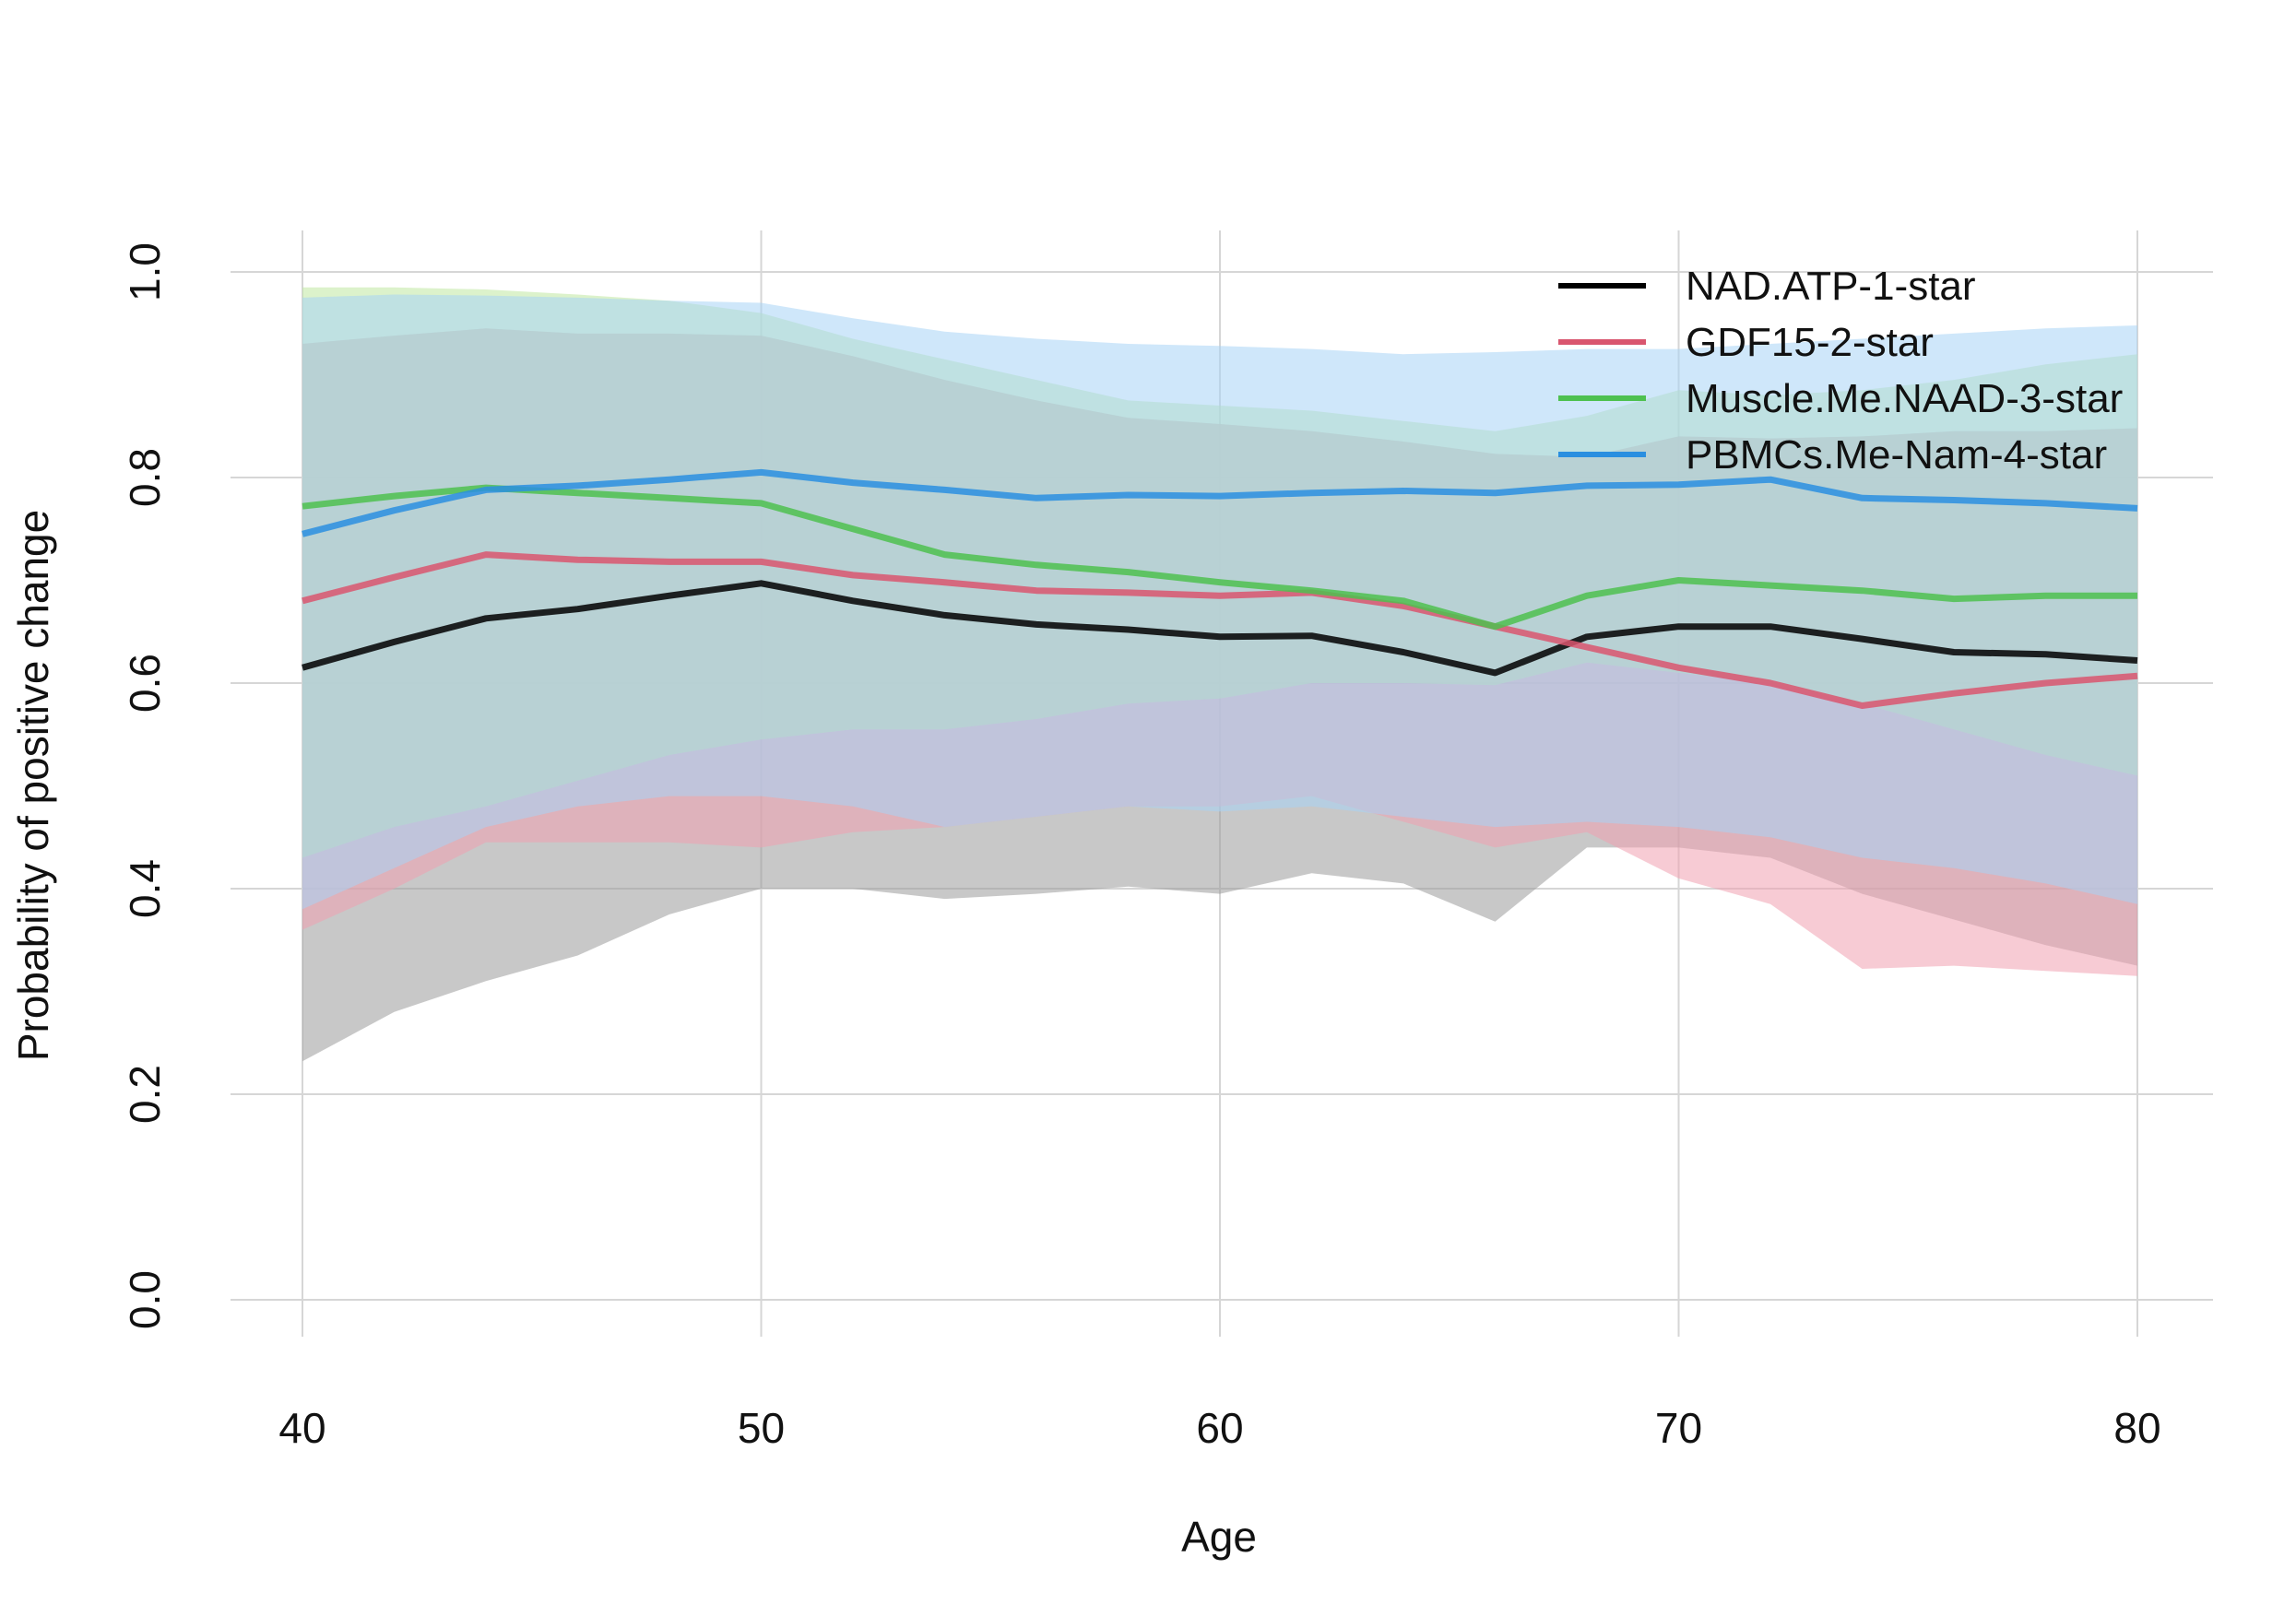 The image size is (2296, 1604). What do you see at coordinates (145, 1094) in the screenshot?
I see `y-tick-label: 0.2` at bounding box center [145, 1094].